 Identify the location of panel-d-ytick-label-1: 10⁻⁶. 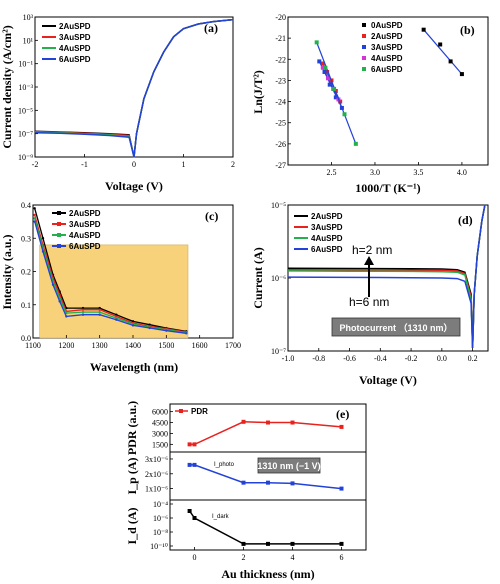
(278, 278).